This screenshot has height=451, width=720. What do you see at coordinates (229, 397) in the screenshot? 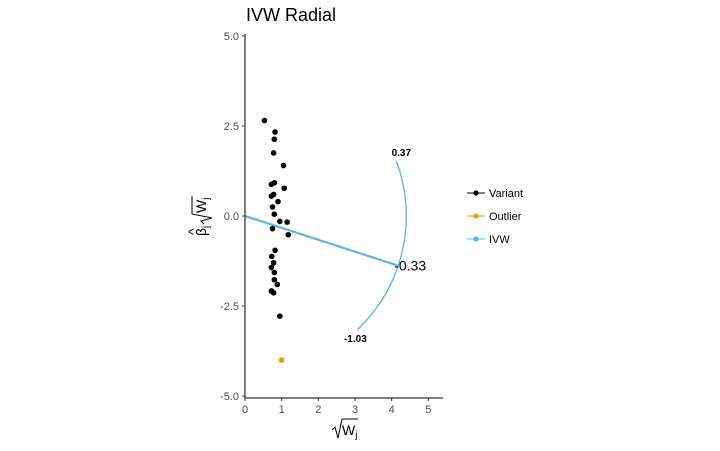
I see `y-tick-label: -5.0` at bounding box center [229, 397].